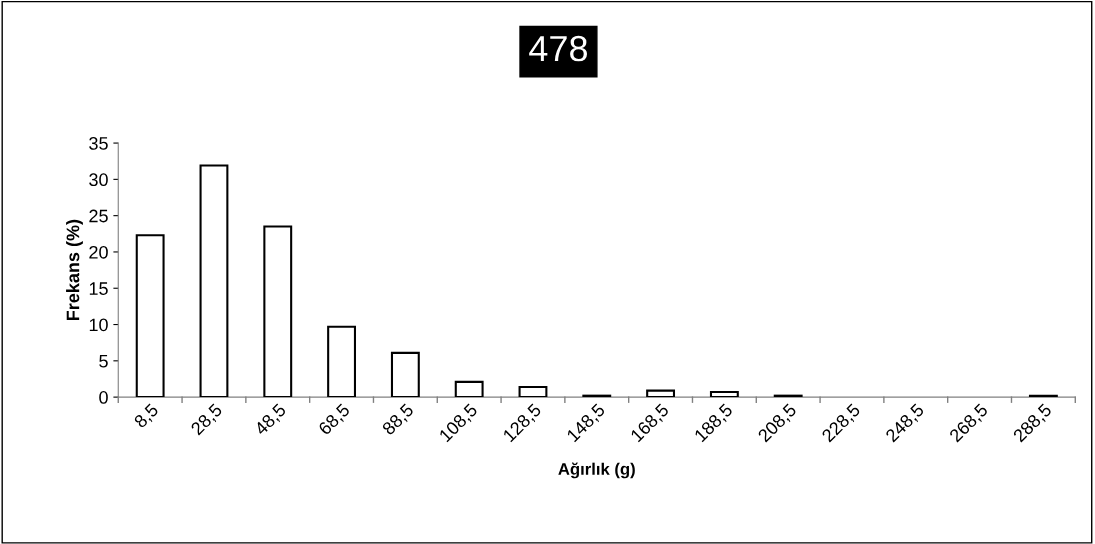 This screenshot has width=1095, height=544. I want to click on y-tick-label: 35, so click(98, 143).